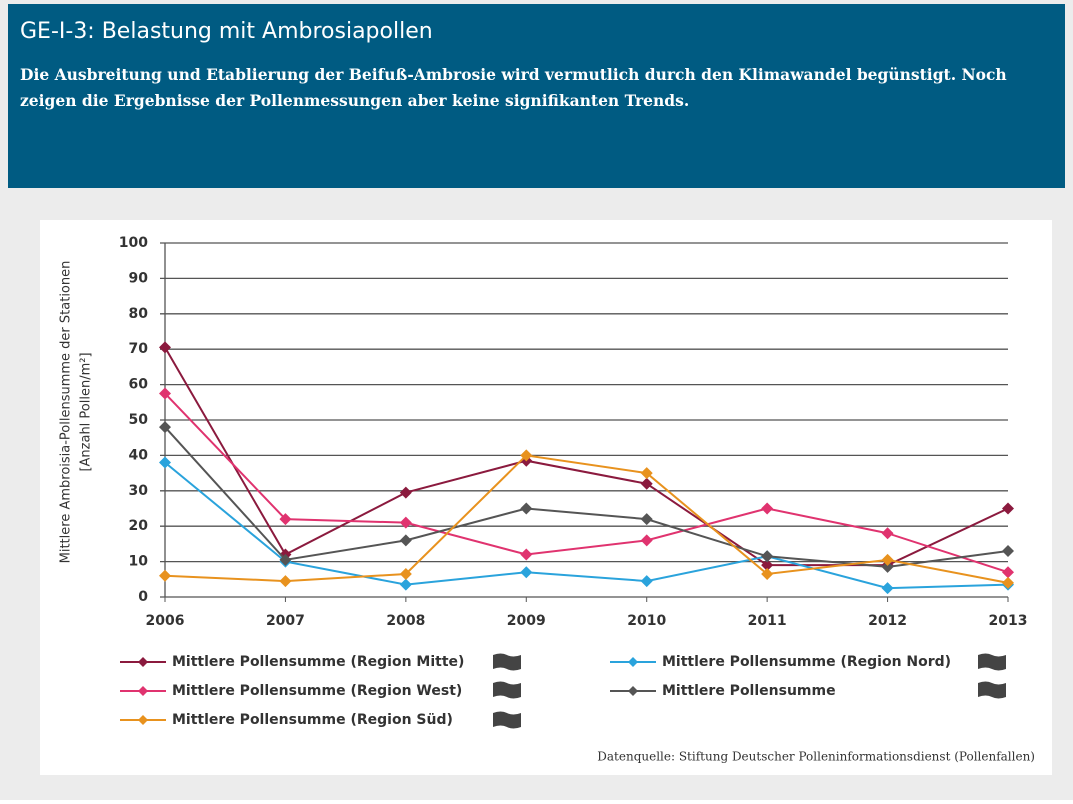  What do you see at coordinates (139, 526) in the screenshot?
I see `y-tick-label: 20` at bounding box center [139, 526].